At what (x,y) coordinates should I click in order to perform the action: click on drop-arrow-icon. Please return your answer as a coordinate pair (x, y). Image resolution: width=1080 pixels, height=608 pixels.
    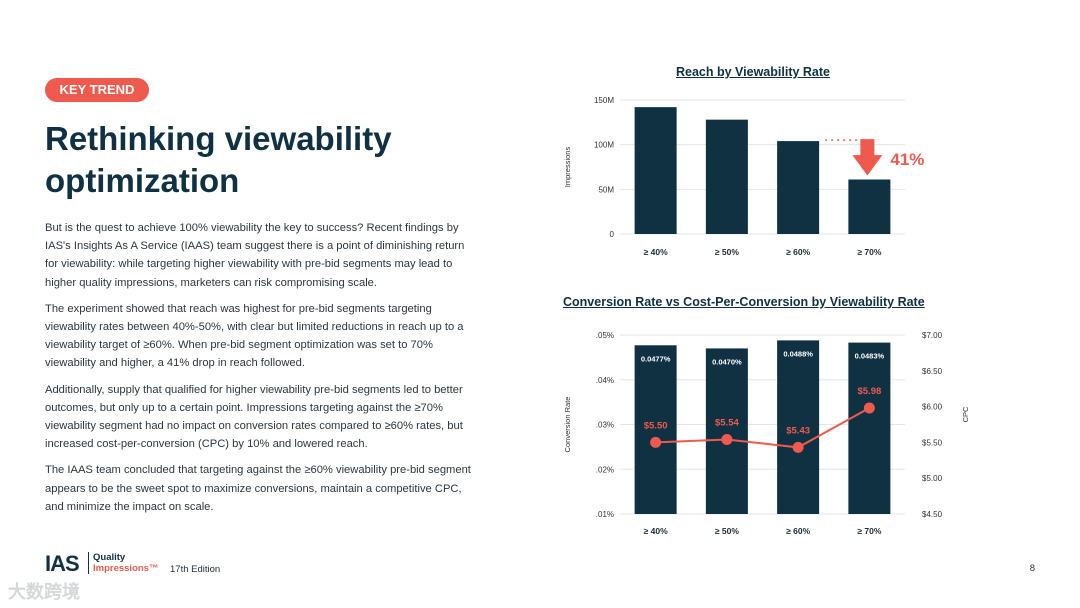
    Looking at the image, I should click on (867, 157).